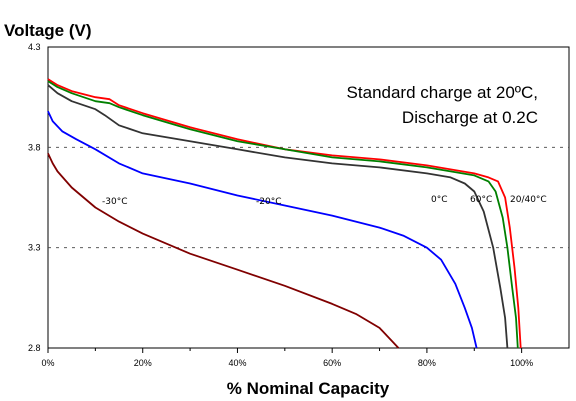 This screenshot has height=401, width=576. I want to click on y-tick-label: 3.3, so click(34, 248).